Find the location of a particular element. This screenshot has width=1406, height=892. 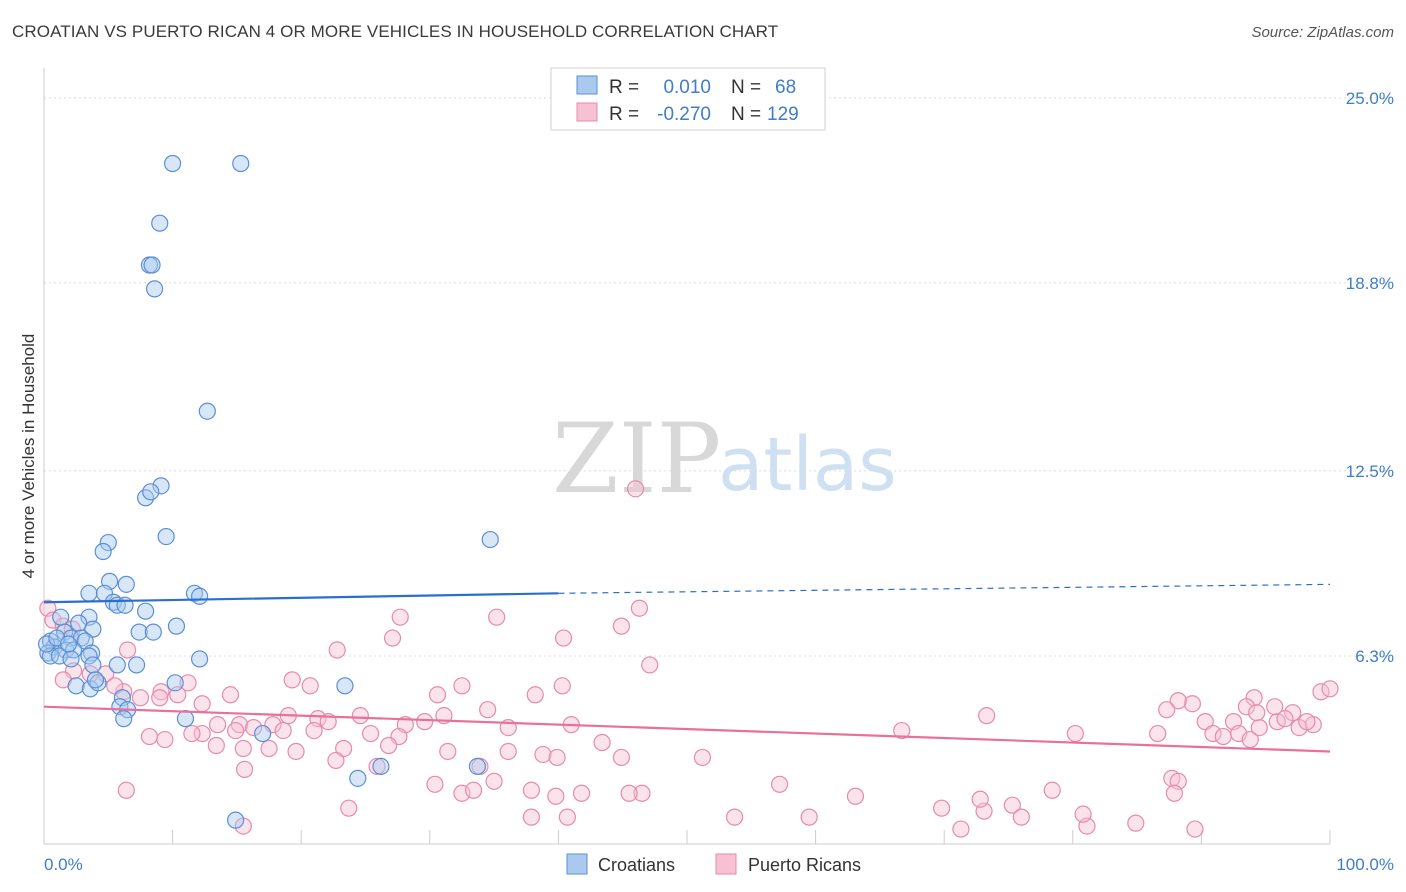

correlation-legend: R = 0.010 N = 68 R = -0.270 N = 129 is located at coordinates (688, 99).